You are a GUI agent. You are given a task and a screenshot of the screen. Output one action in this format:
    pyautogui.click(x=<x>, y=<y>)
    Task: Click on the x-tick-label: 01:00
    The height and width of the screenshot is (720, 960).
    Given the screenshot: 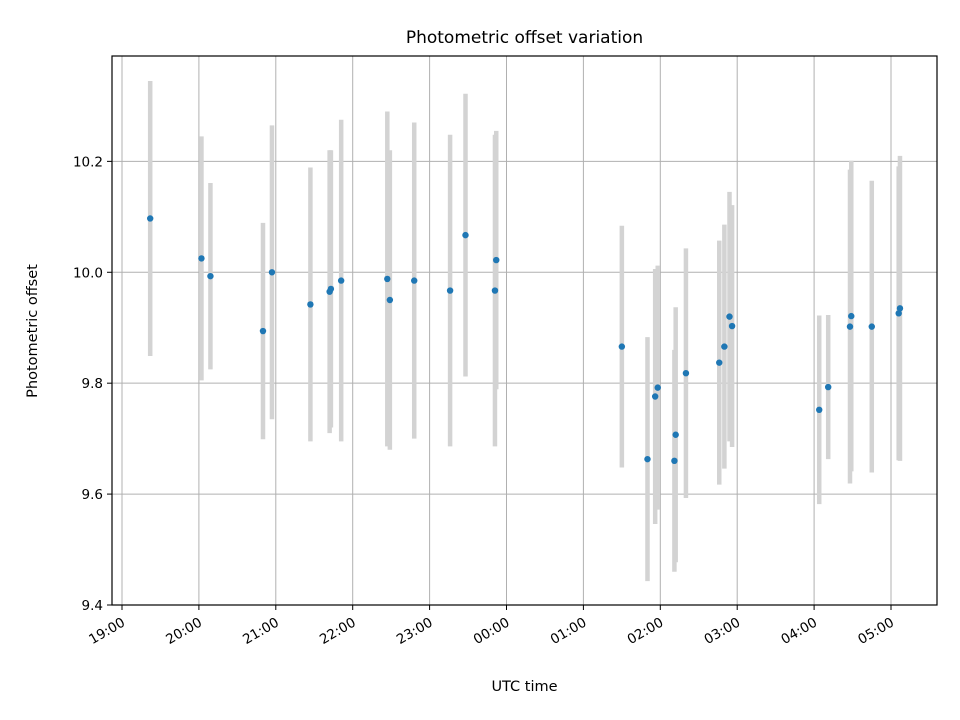 What is the action you would take?
    pyautogui.click(x=569, y=631)
    